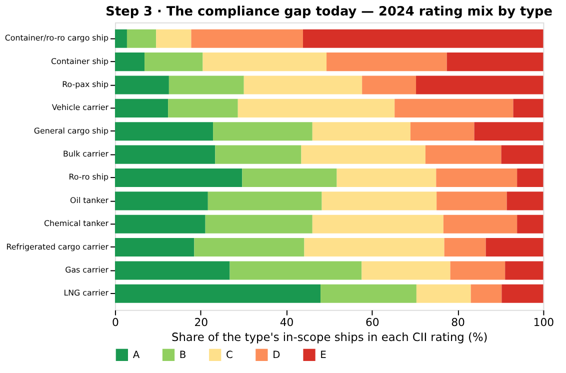 The image size is (566, 373). What do you see at coordinates (71, 131) in the screenshot?
I see `y-tick-label: General cargo ship` at bounding box center [71, 131].